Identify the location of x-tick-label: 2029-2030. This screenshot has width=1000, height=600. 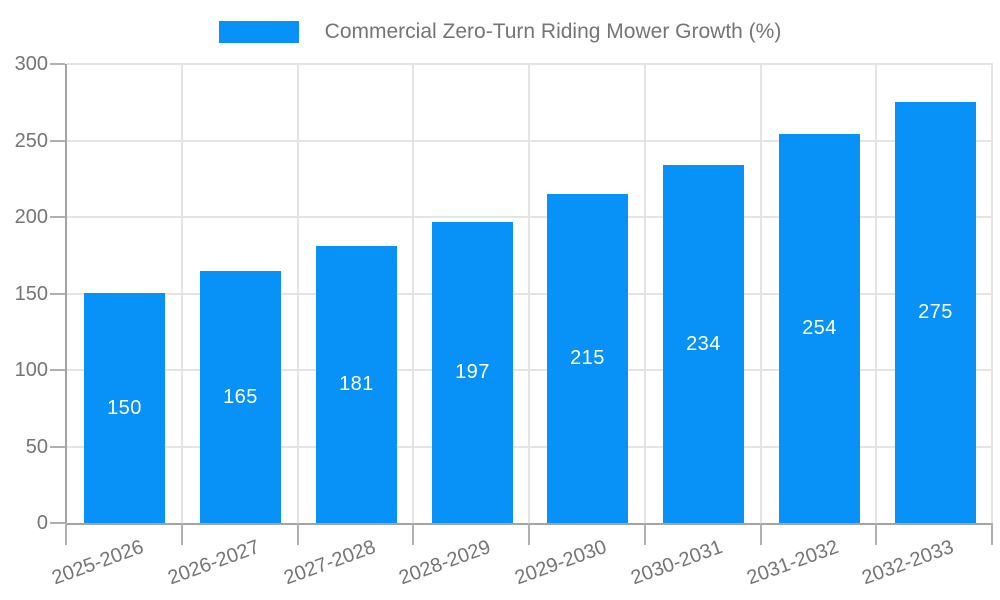
(561, 562).